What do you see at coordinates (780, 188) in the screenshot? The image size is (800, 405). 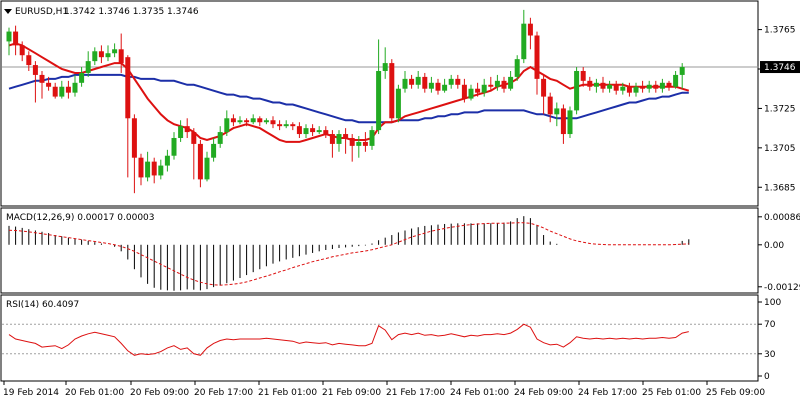 I see `price-tick-label: 1.3685` at bounding box center [780, 188].